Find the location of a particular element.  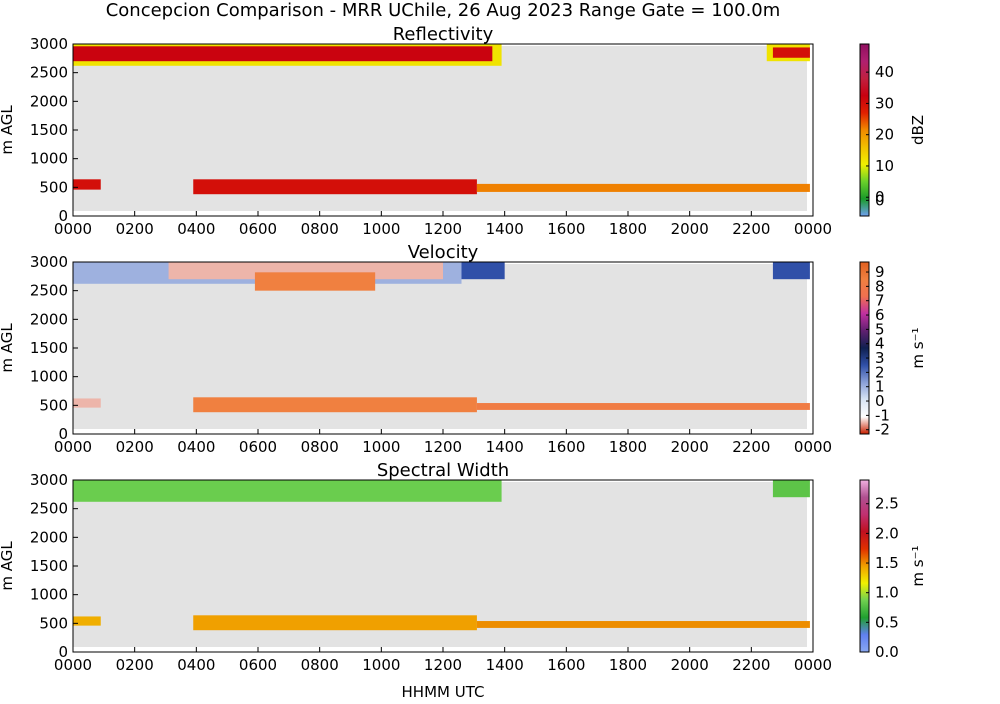

colorbar-tick-label: 6 is located at coordinates (880, 315).